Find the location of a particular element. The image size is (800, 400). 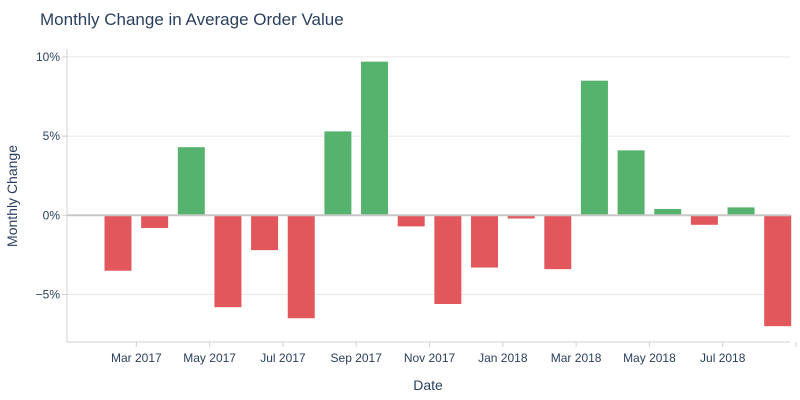

x-tick-label: Mar 2018 is located at coordinates (576, 358).